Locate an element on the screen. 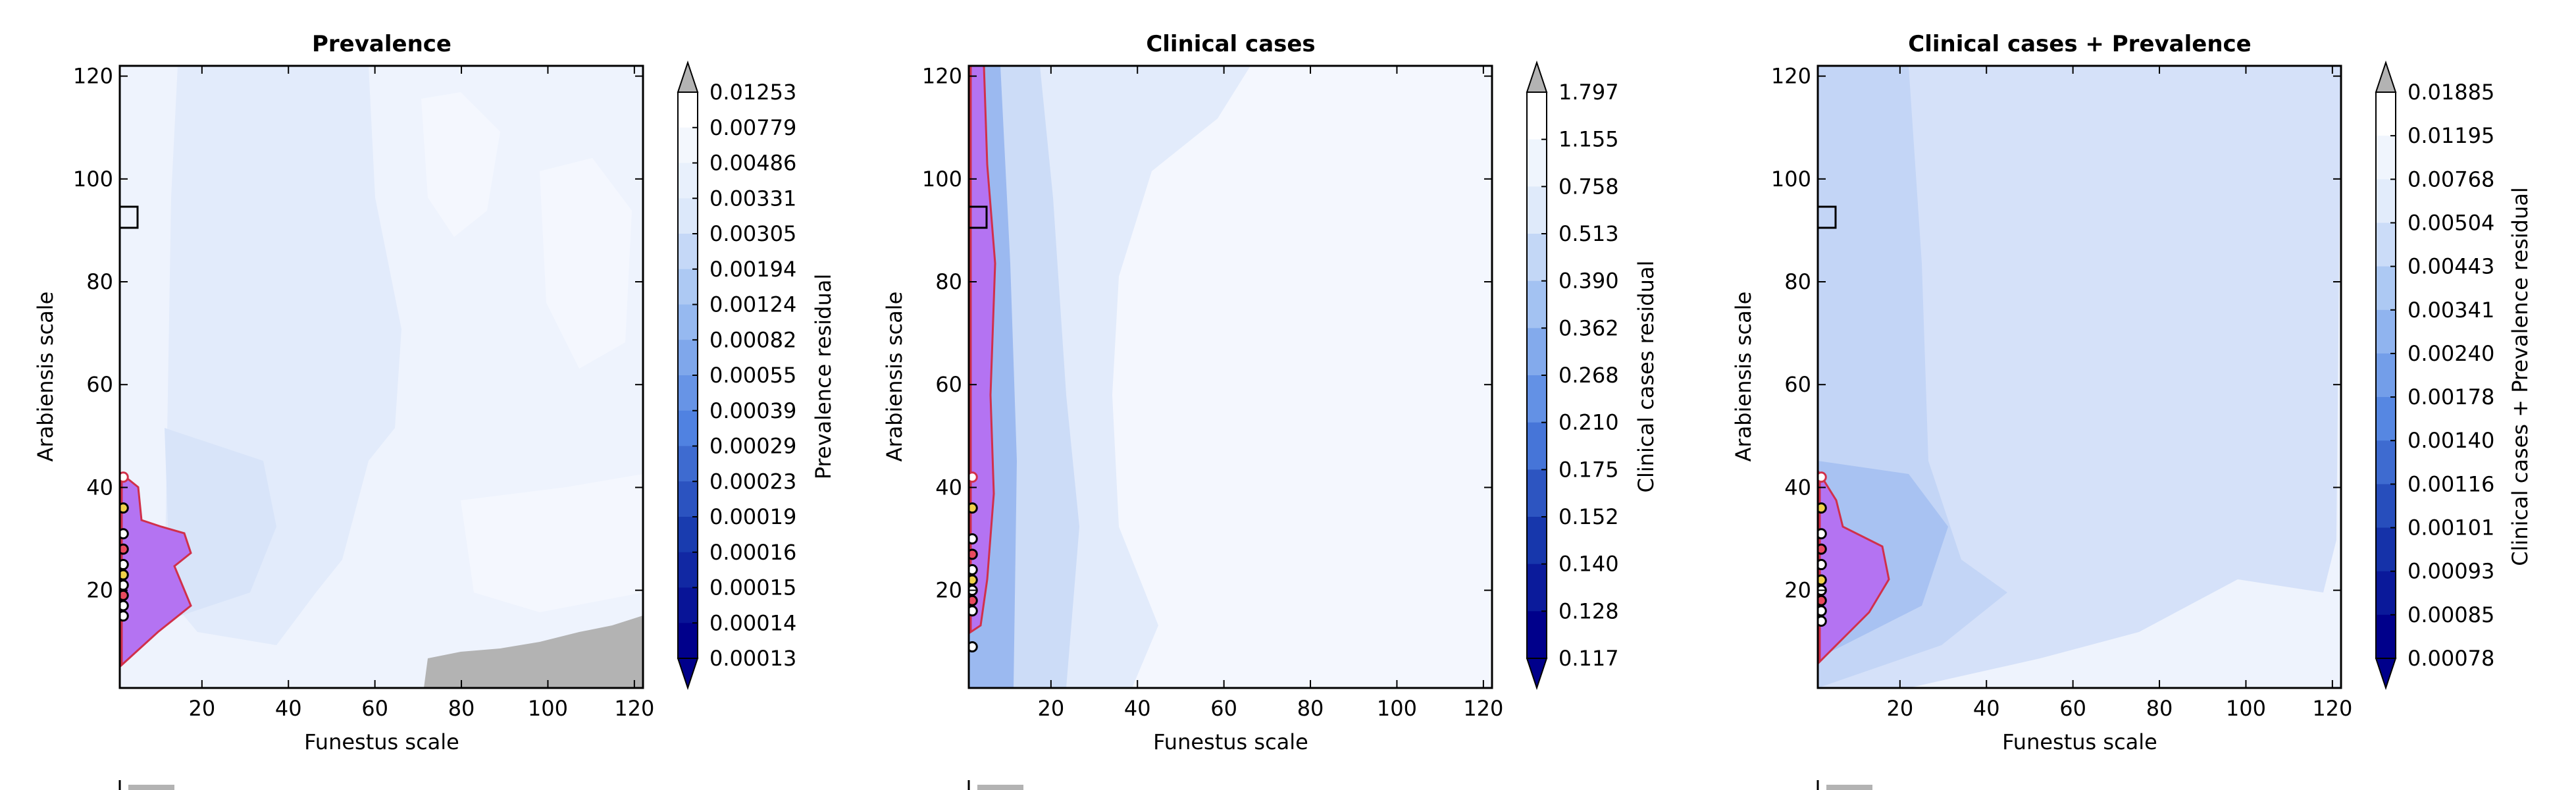  colorbar-tick-label: 0.01253 is located at coordinates (752, 93).